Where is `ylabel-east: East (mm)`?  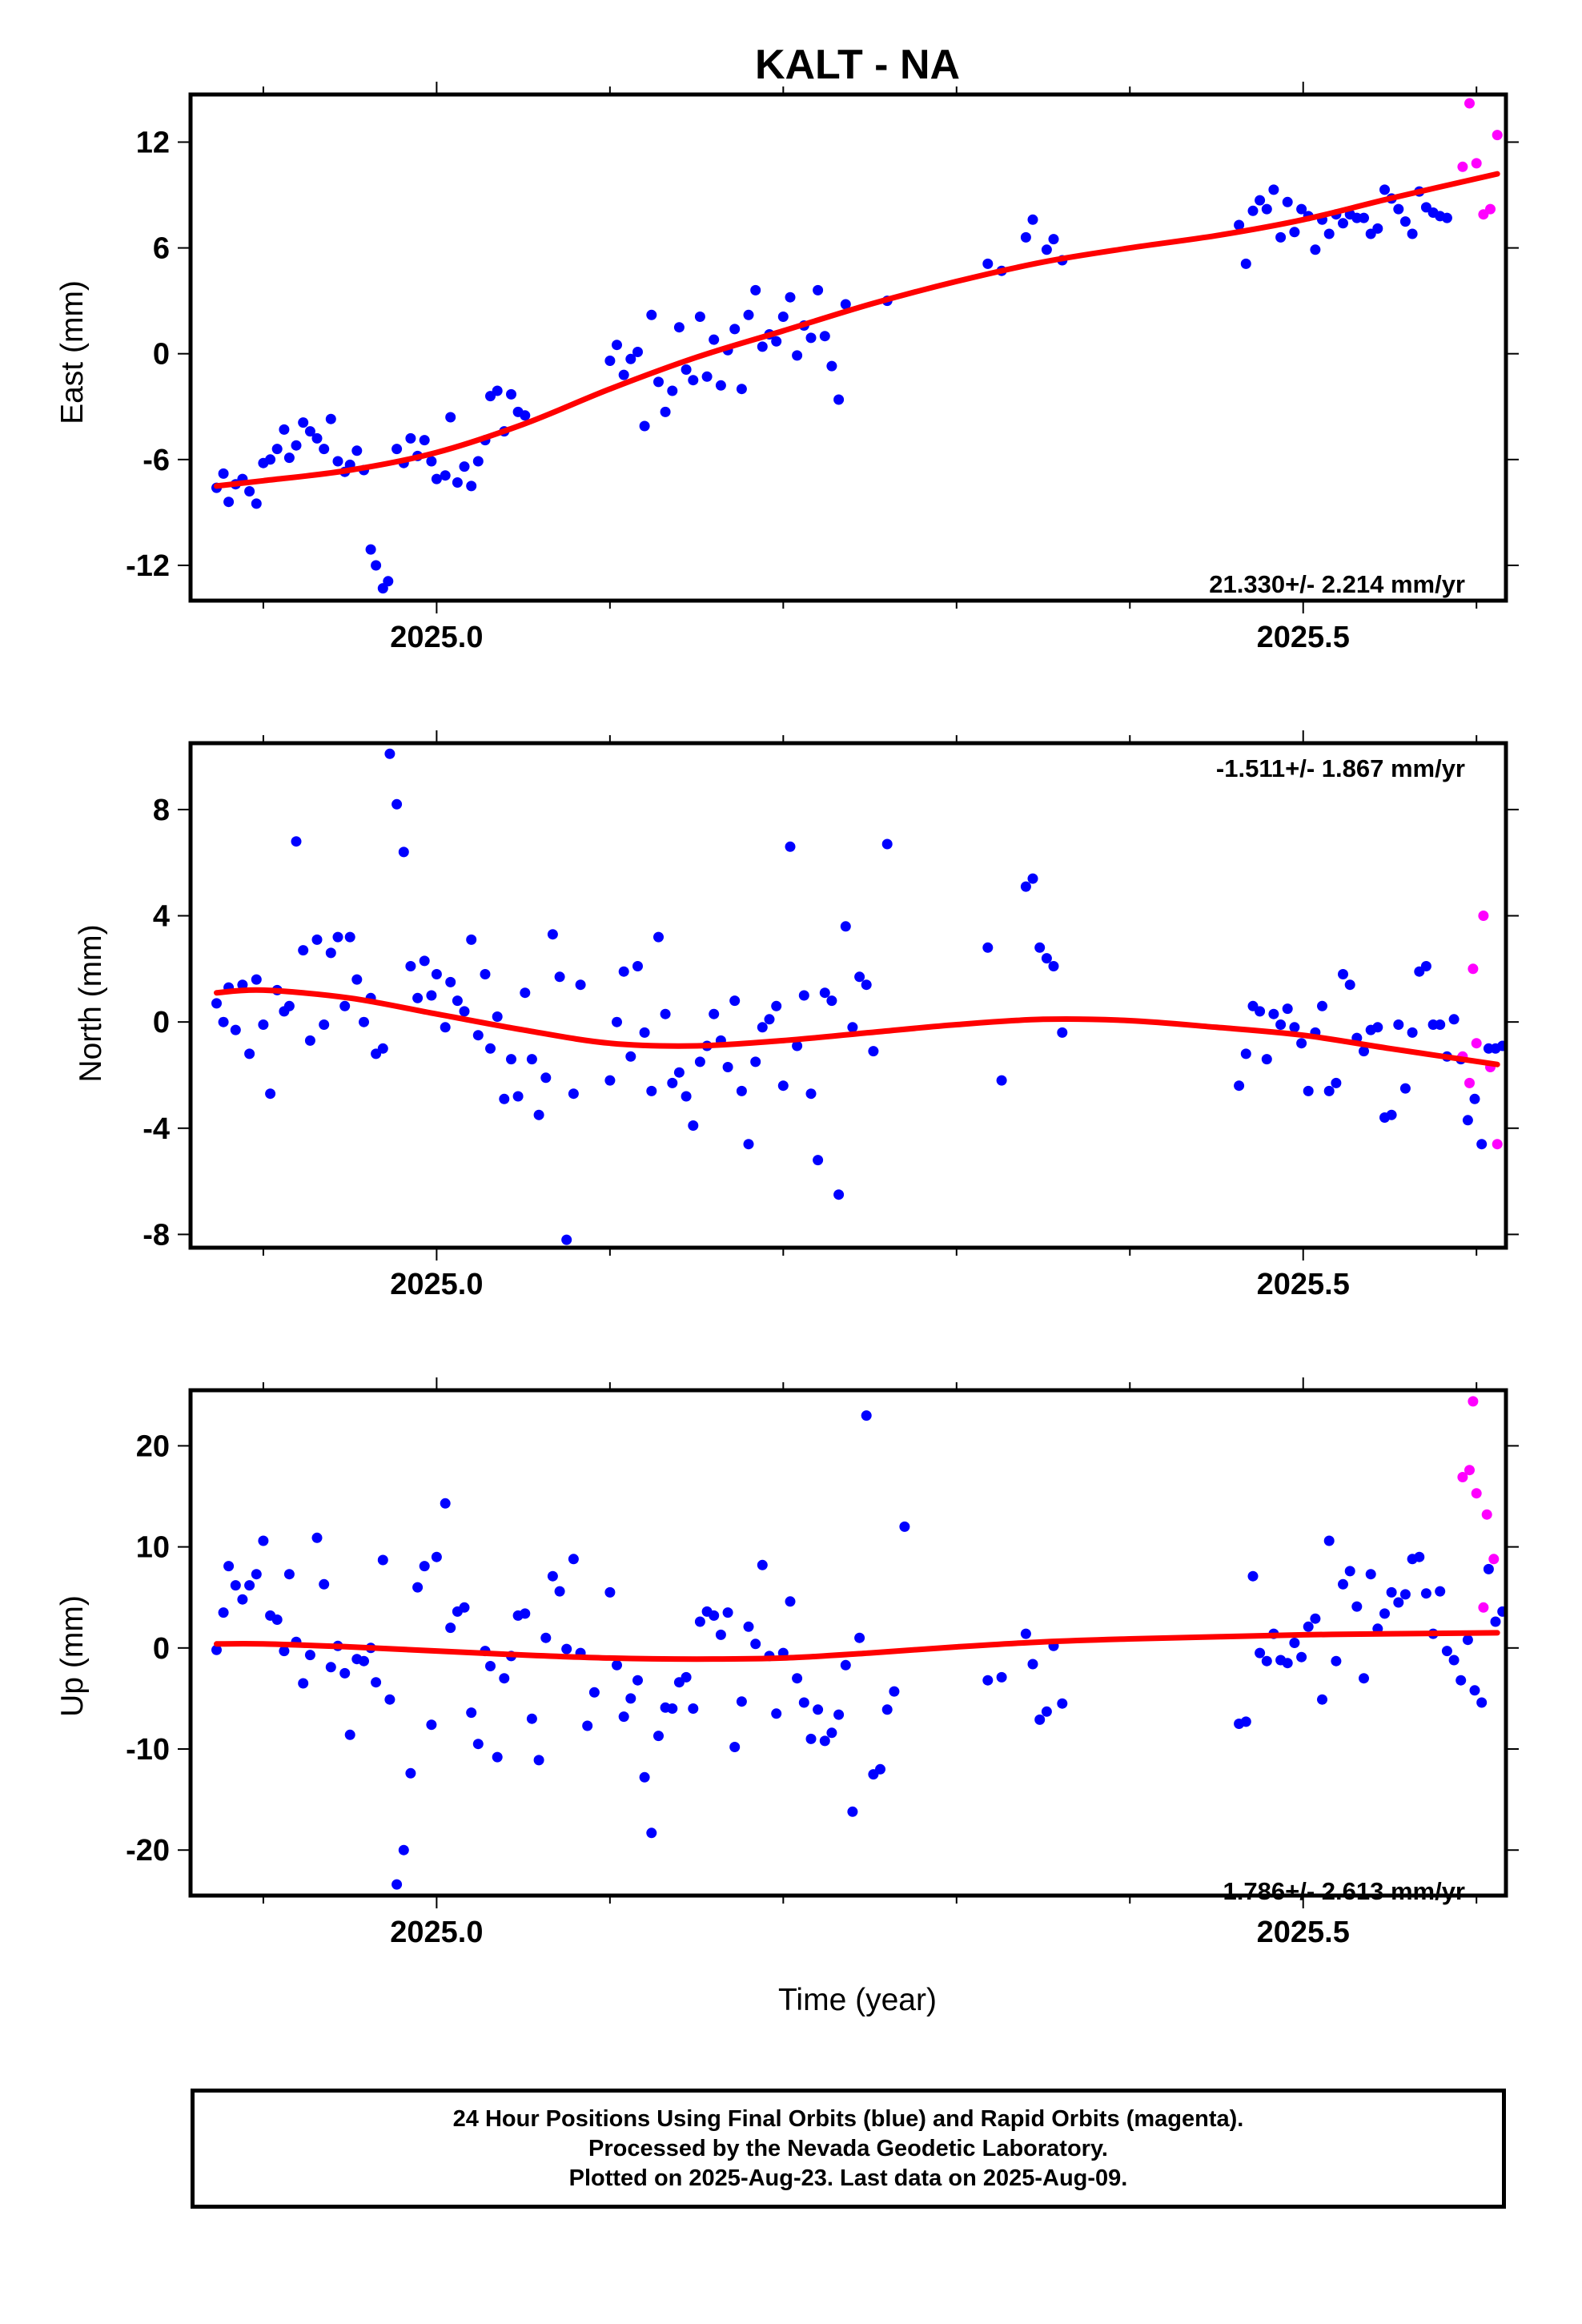
ylabel-east: East (mm) is located at coordinates (72, 352).